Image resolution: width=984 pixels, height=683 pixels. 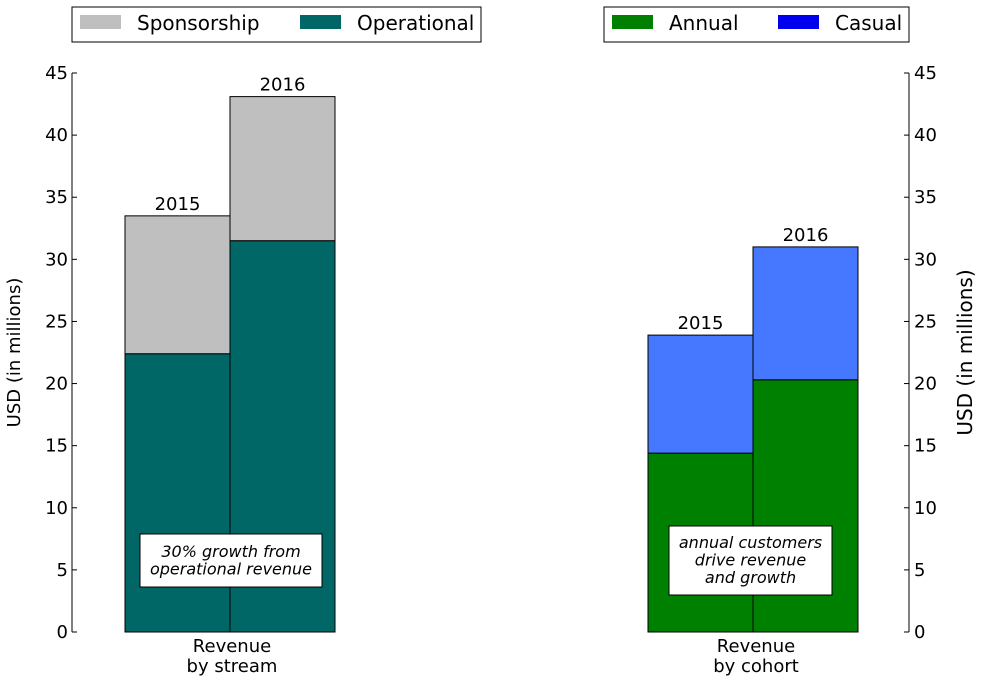 I want to click on right-tick-label: 40, so click(x=925, y=135).